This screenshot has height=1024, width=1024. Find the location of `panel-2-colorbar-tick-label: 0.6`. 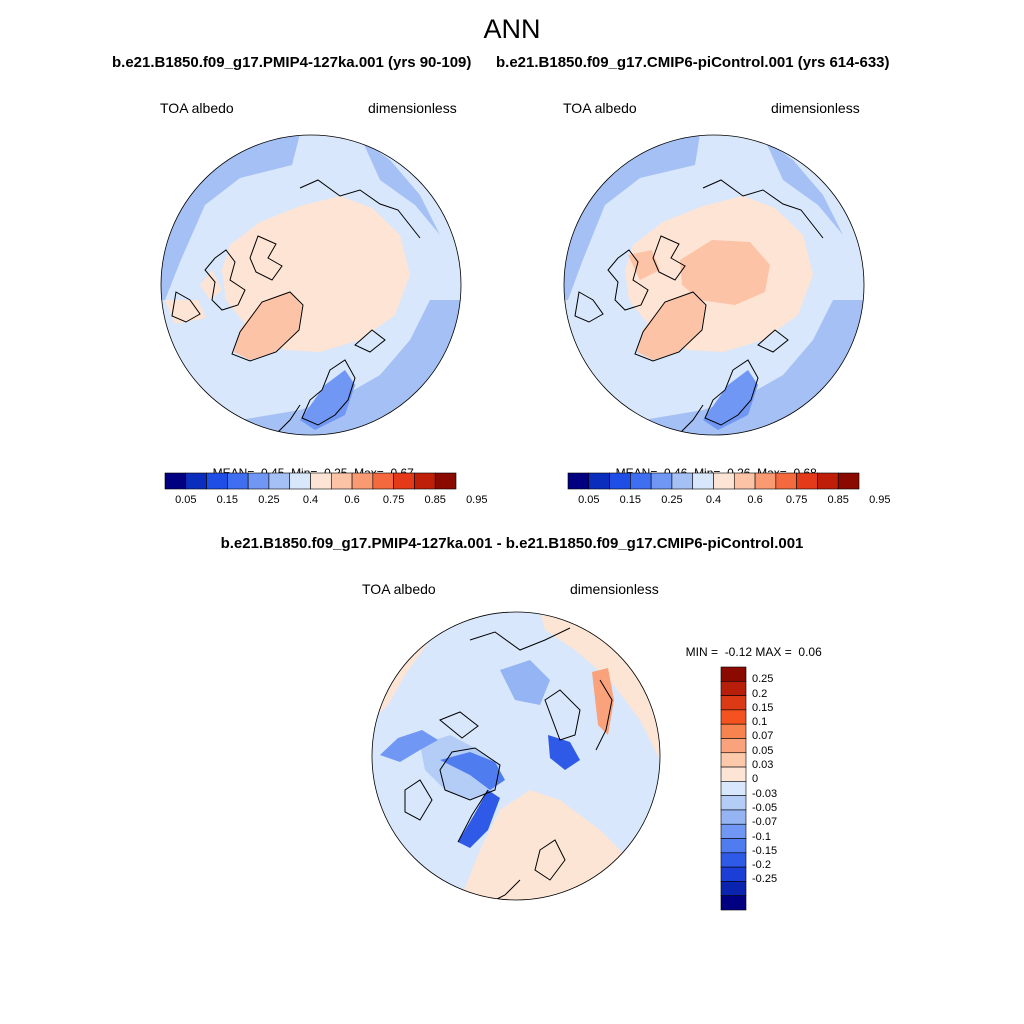

panel-2-colorbar-tick-label: 0.6 is located at coordinates (755, 500).